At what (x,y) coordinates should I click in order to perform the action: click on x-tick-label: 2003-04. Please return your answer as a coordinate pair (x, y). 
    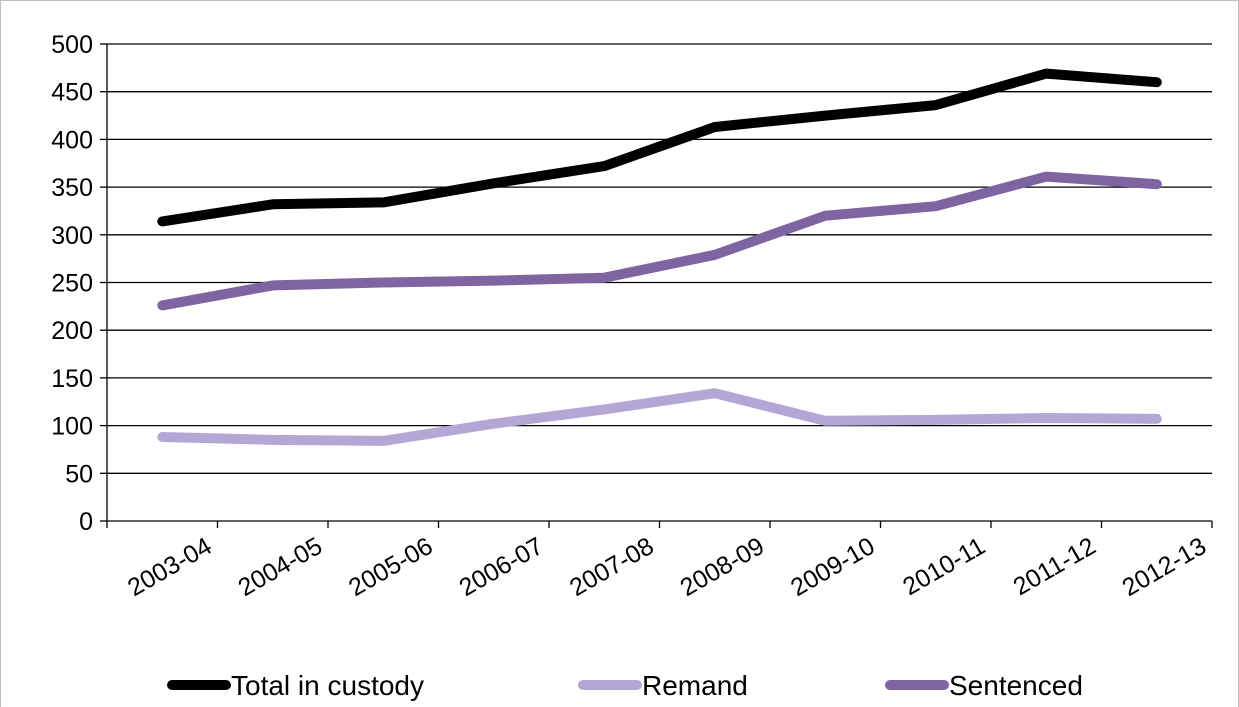
    Looking at the image, I should click on (170, 567).